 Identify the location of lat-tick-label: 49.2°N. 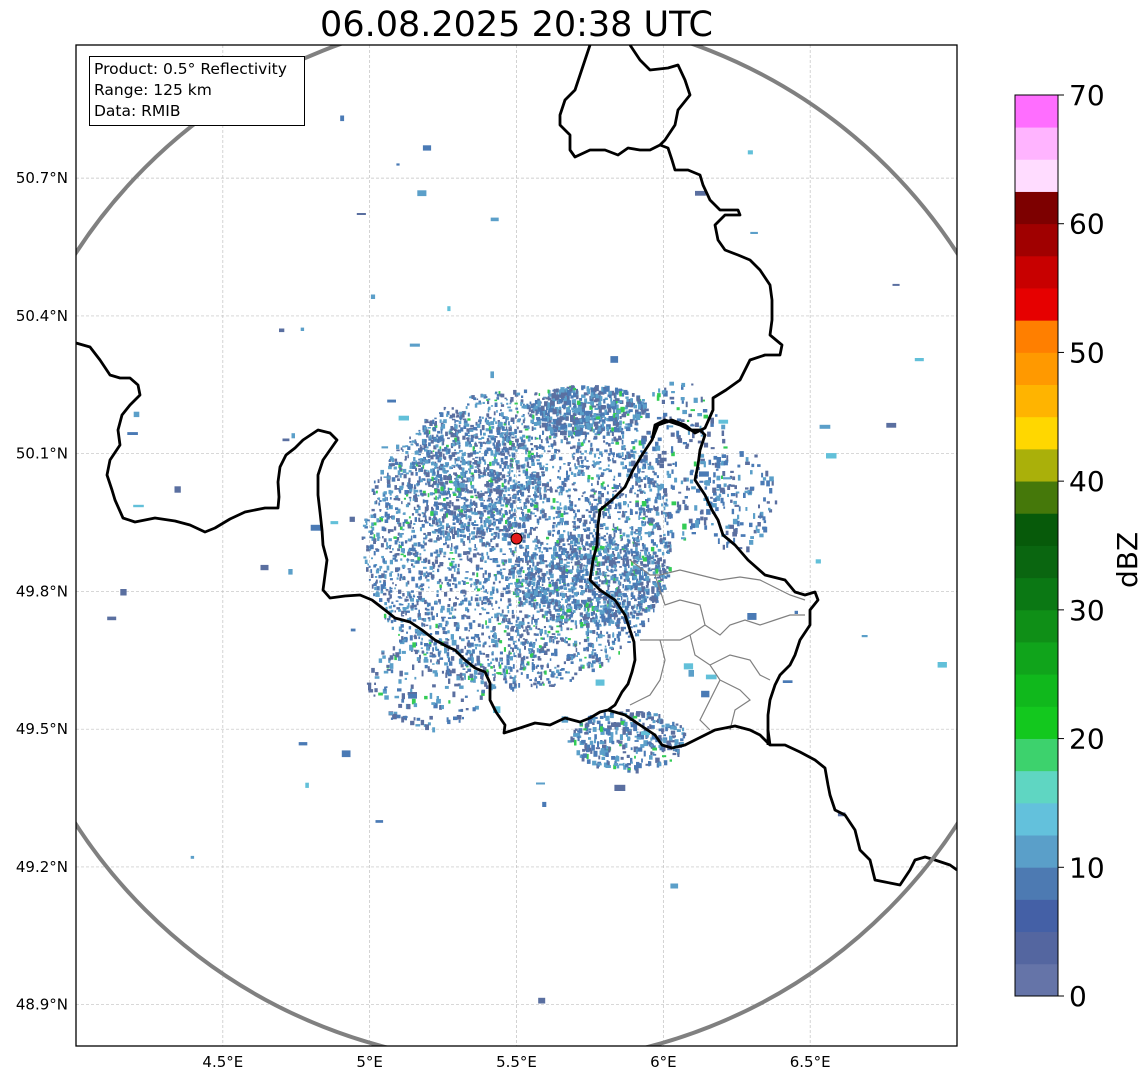
(42, 867).